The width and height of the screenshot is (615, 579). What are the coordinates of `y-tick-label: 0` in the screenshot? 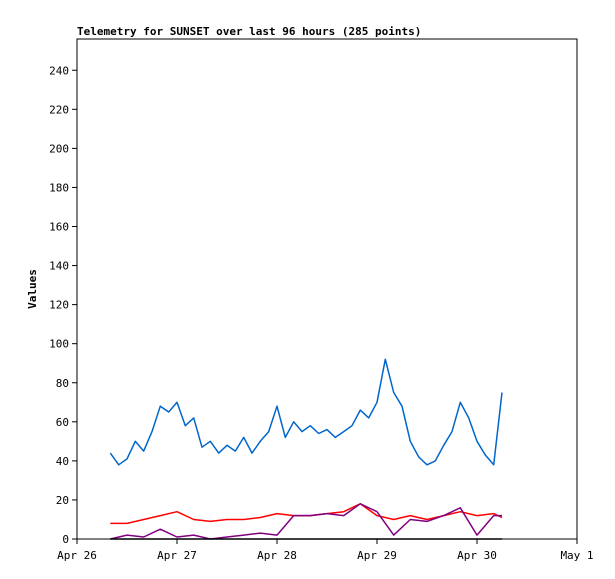 It's located at (65, 539).